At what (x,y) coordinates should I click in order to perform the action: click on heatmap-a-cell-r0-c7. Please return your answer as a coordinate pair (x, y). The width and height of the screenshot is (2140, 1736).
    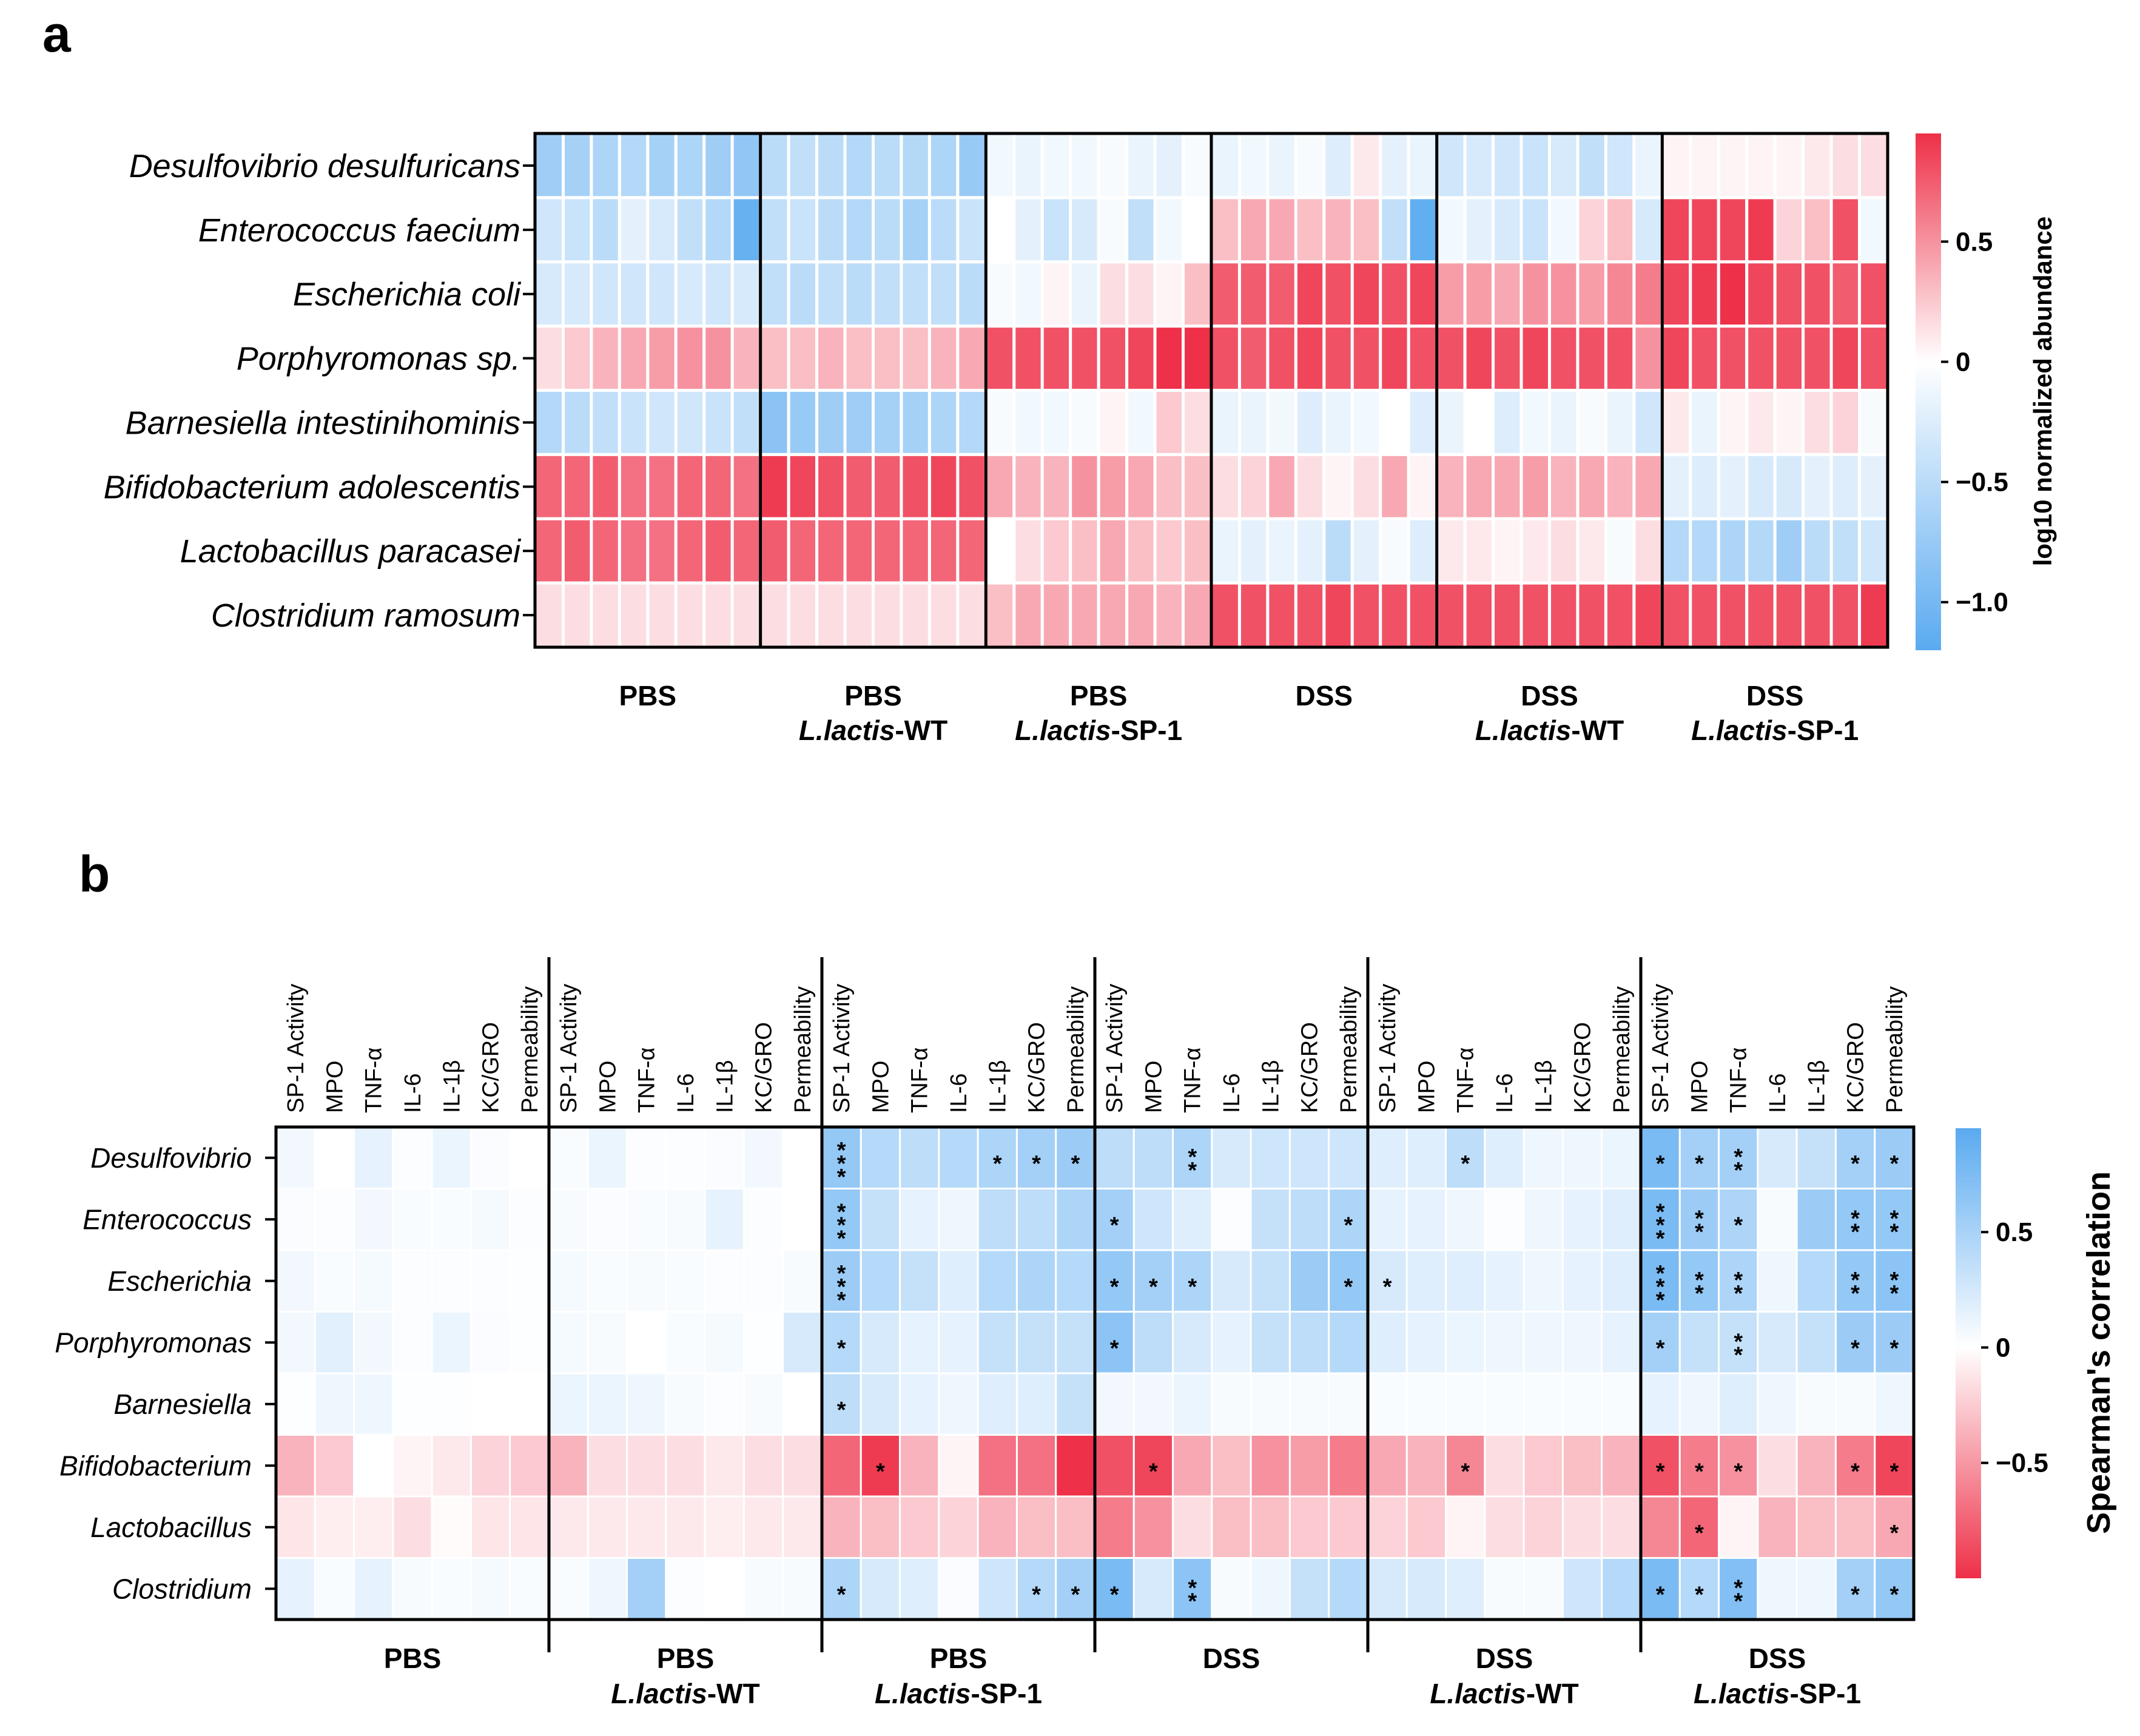
    Looking at the image, I should click on (746, 166).